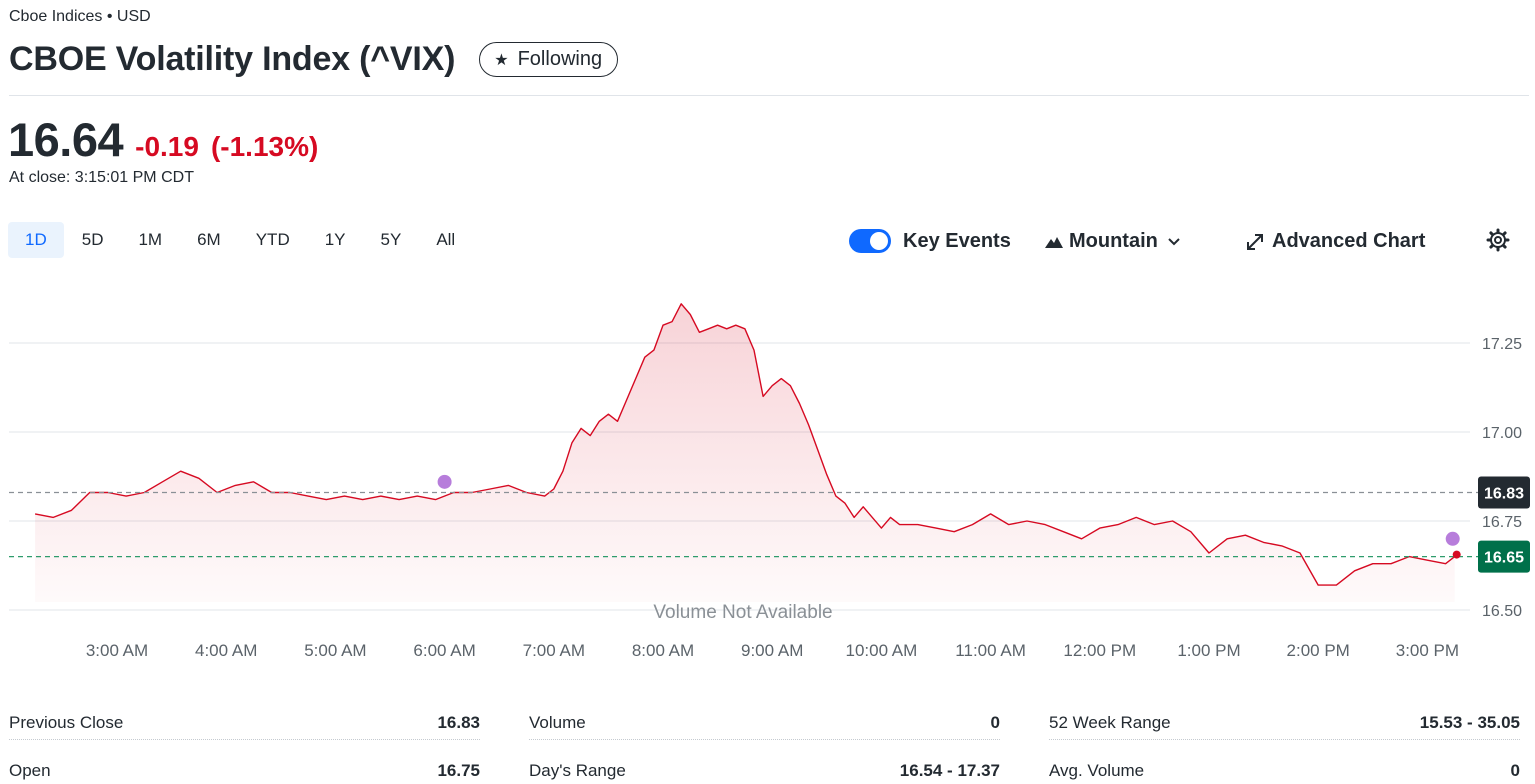  Describe the element at coordinates (244, 732) in the screenshot. I see `stat-previous-close: Previous Close 16.83` at that location.